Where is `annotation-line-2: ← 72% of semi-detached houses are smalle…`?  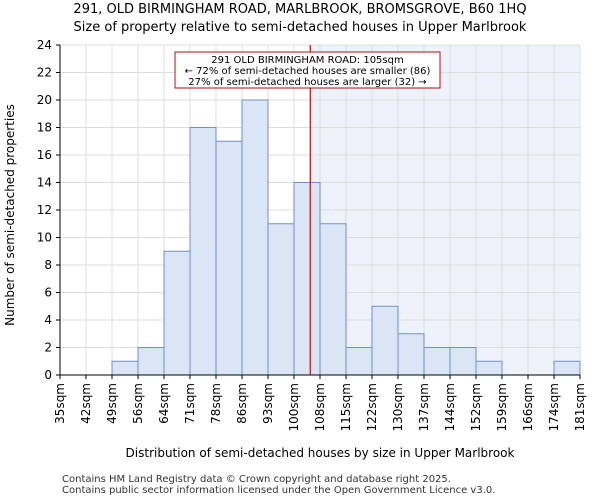
annotation-line-2: ← 72% of semi-detached houses are smalle… is located at coordinates (308, 71).